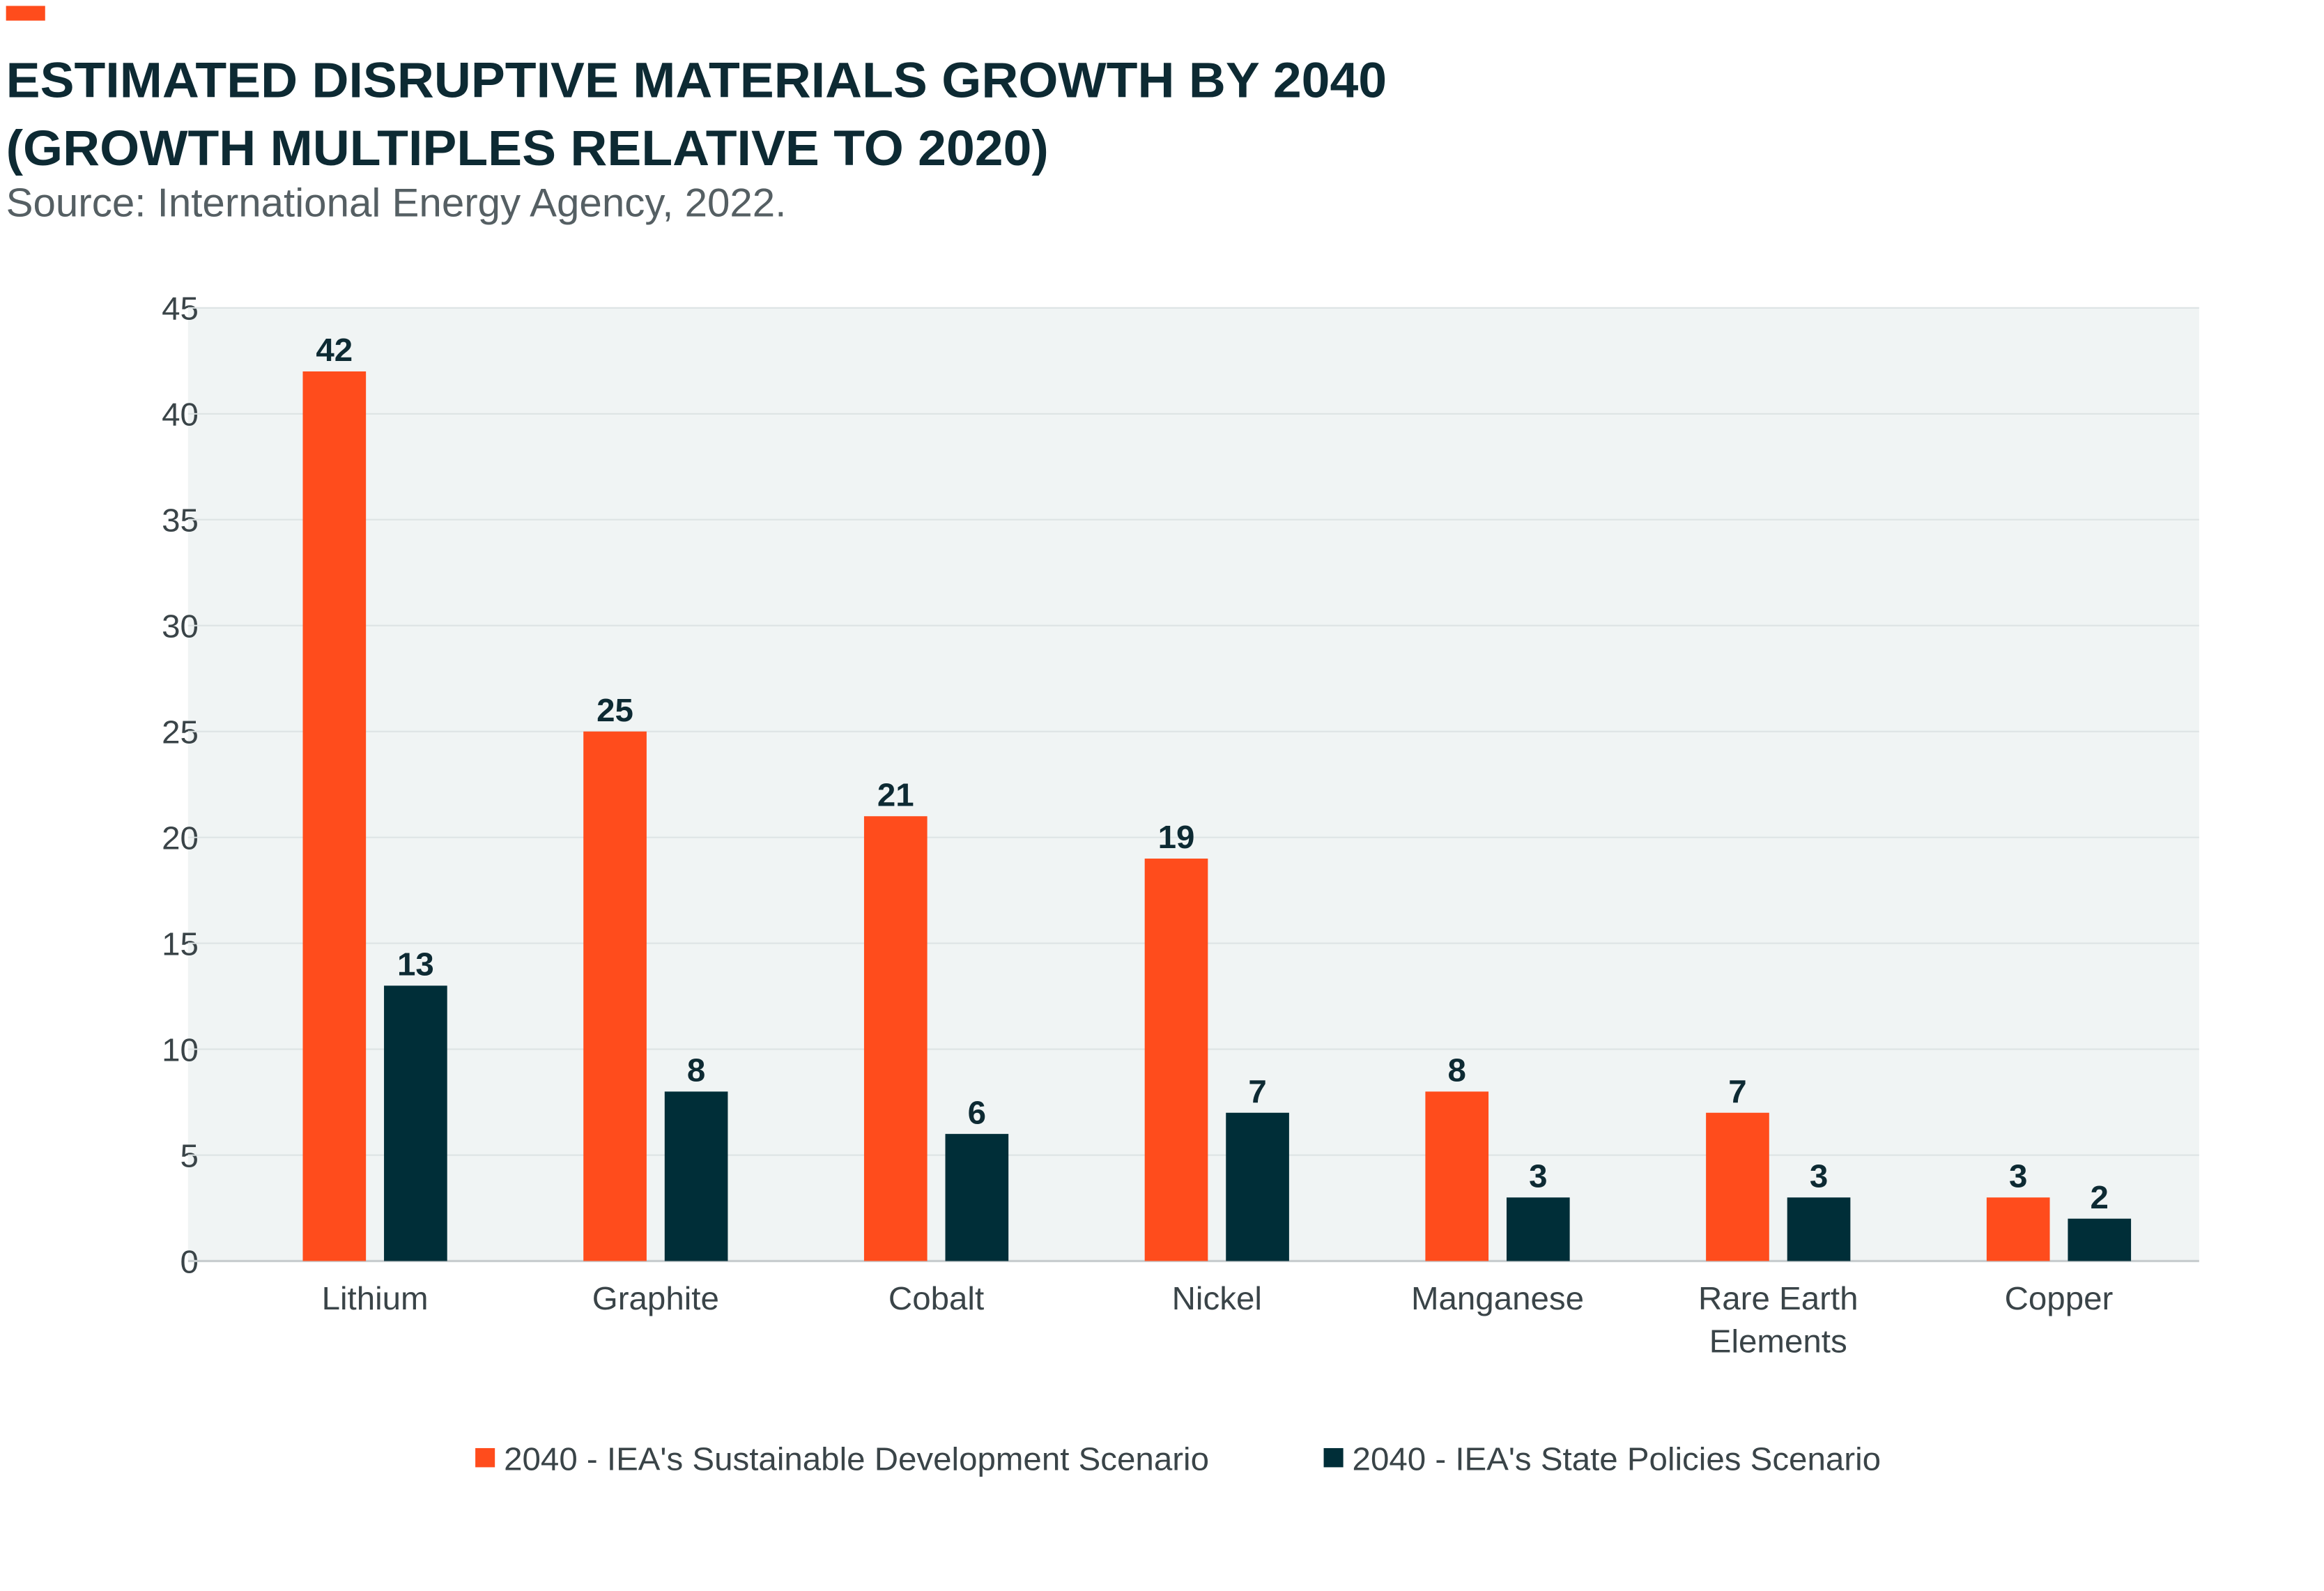  I want to click on value-label: 42, so click(334, 350).